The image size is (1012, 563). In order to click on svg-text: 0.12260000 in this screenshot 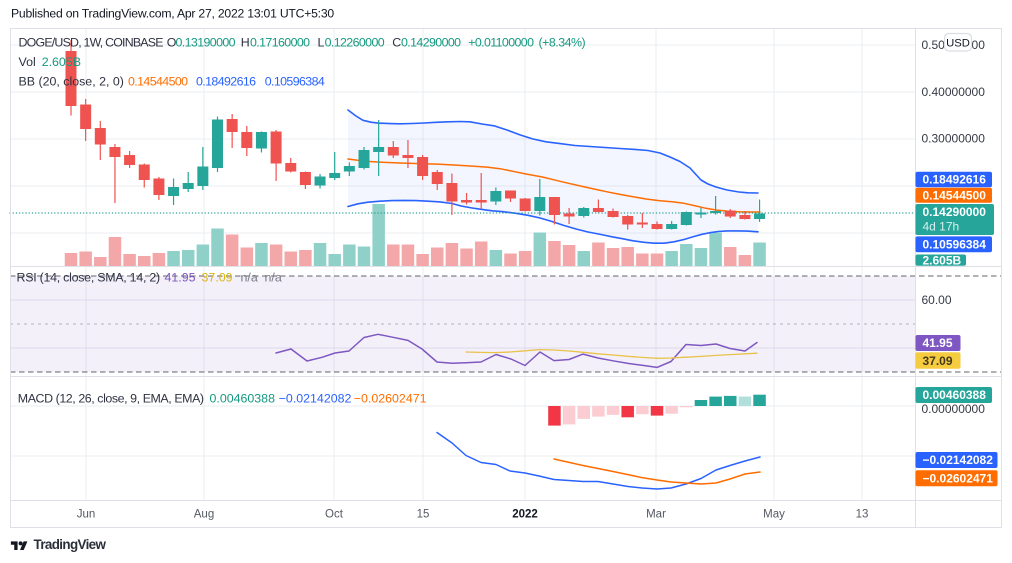, I will do `click(355, 43)`.